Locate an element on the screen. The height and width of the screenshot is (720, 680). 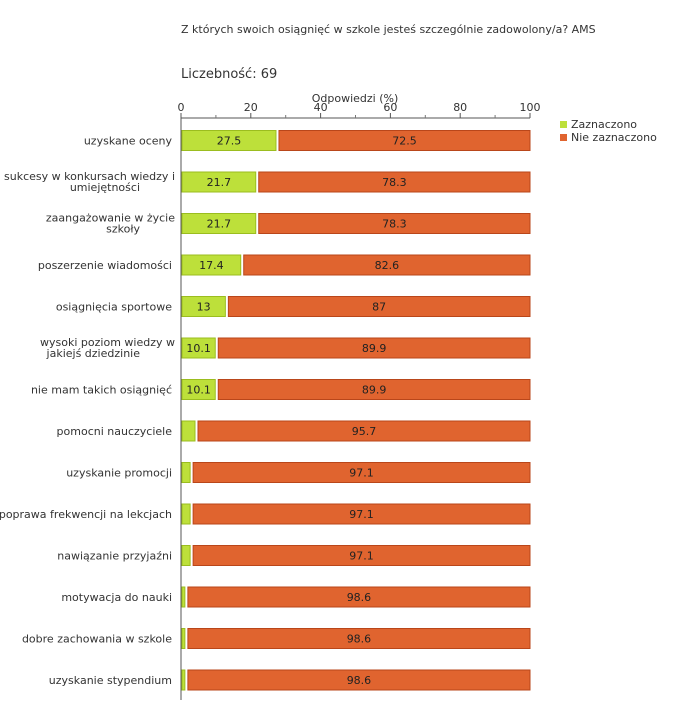
category-label: uzyskanie promocji is located at coordinates (119, 473).